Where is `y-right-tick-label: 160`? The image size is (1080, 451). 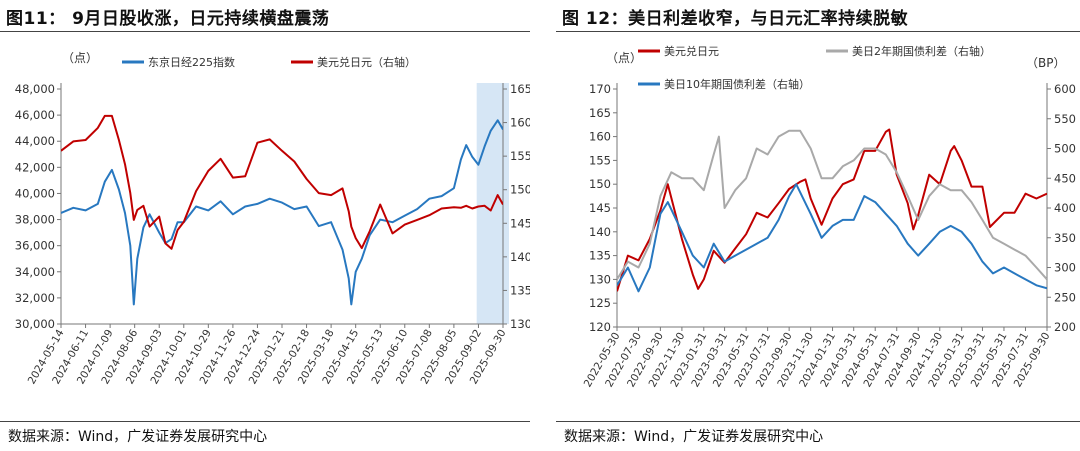 y-right-tick-label: 160 is located at coordinates (520, 123).